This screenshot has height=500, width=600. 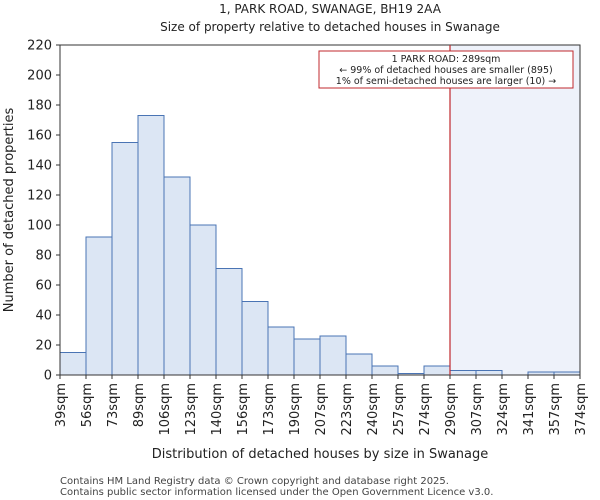 I want to click on y-tick-label: 40, so click(x=43, y=316).